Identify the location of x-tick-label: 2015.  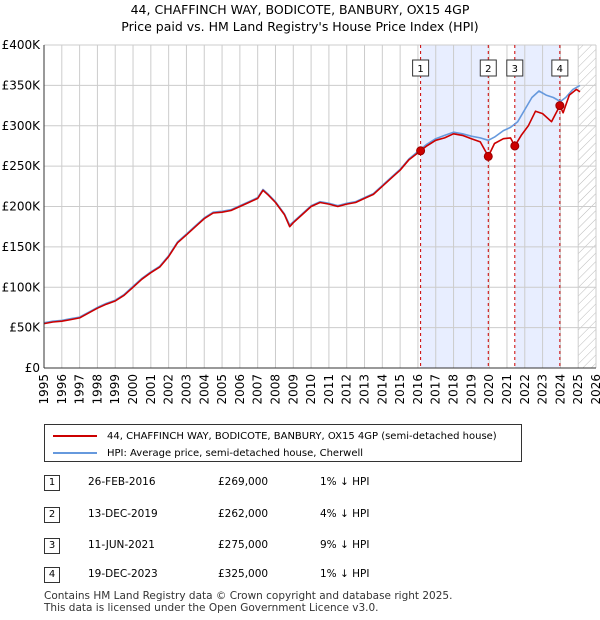
(400, 389).